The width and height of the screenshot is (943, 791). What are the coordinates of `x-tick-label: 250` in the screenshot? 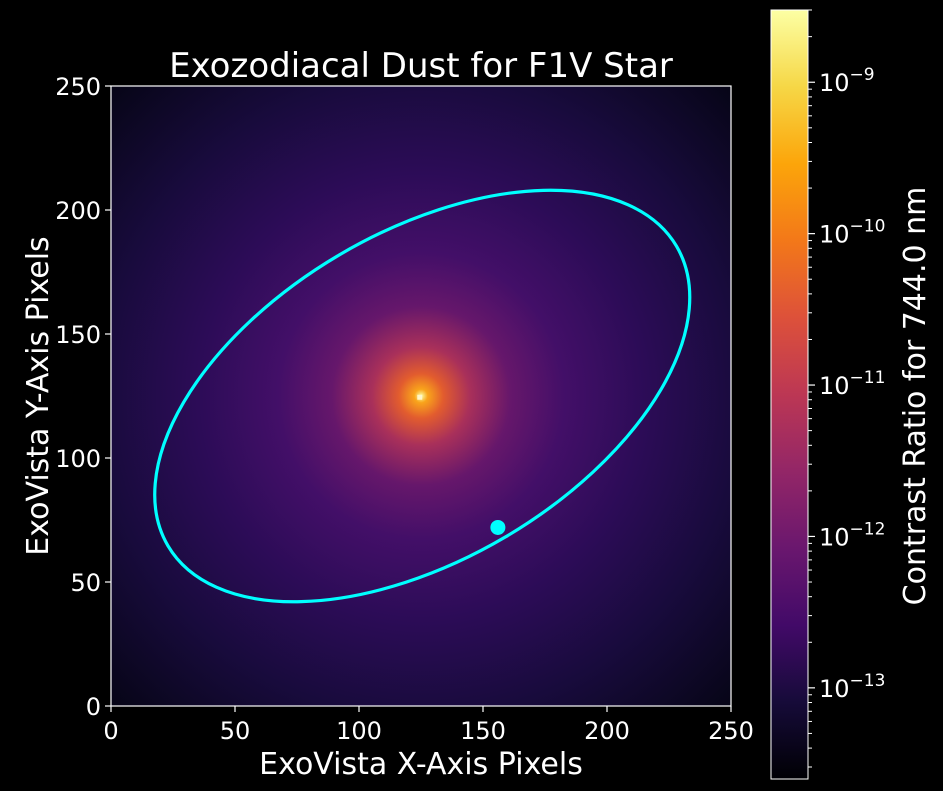 It's located at (731, 731).